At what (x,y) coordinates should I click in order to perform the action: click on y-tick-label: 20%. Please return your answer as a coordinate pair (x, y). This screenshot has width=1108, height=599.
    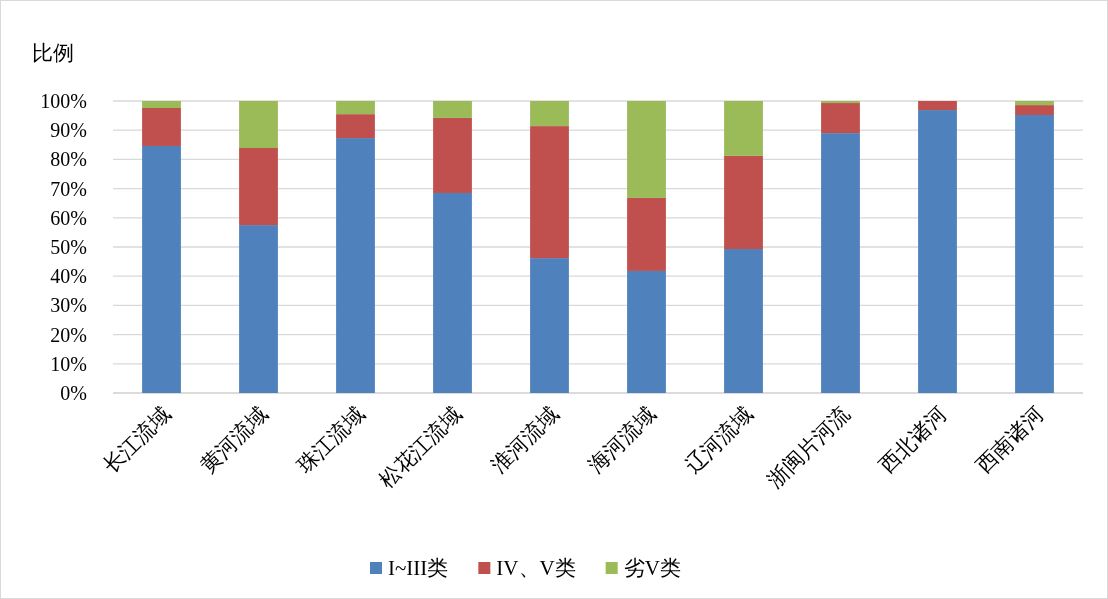
    Looking at the image, I should click on (68, 334).